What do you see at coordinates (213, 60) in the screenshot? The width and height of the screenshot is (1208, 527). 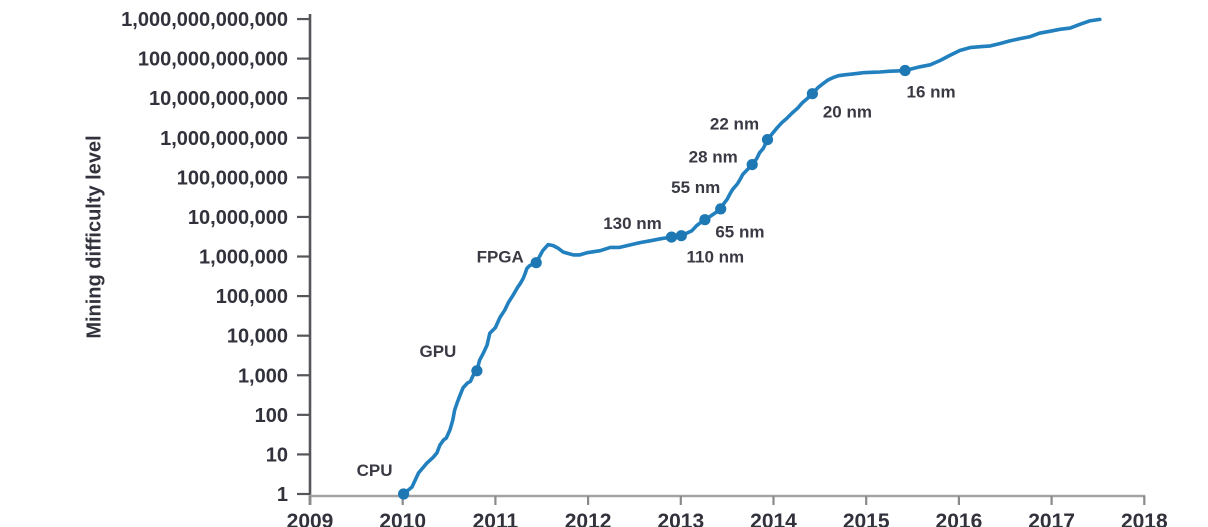 I see `y-tick-label: 100,000,000,000` at bounding box center [213, 60].